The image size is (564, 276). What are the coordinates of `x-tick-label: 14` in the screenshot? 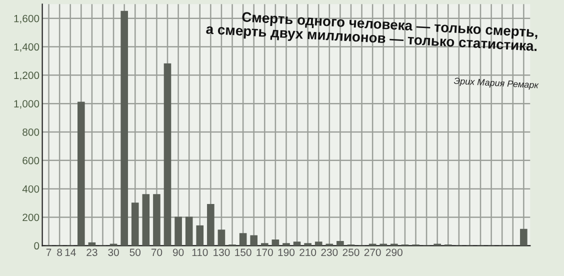 It's located at (70, 252).